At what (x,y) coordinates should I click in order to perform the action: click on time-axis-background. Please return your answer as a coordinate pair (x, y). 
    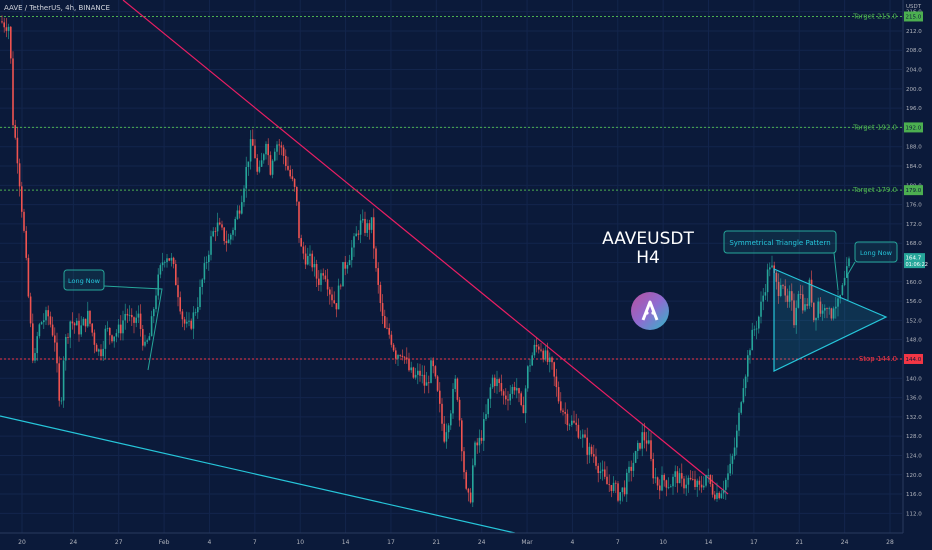
    Looking at the image, I should click on (466, 541).